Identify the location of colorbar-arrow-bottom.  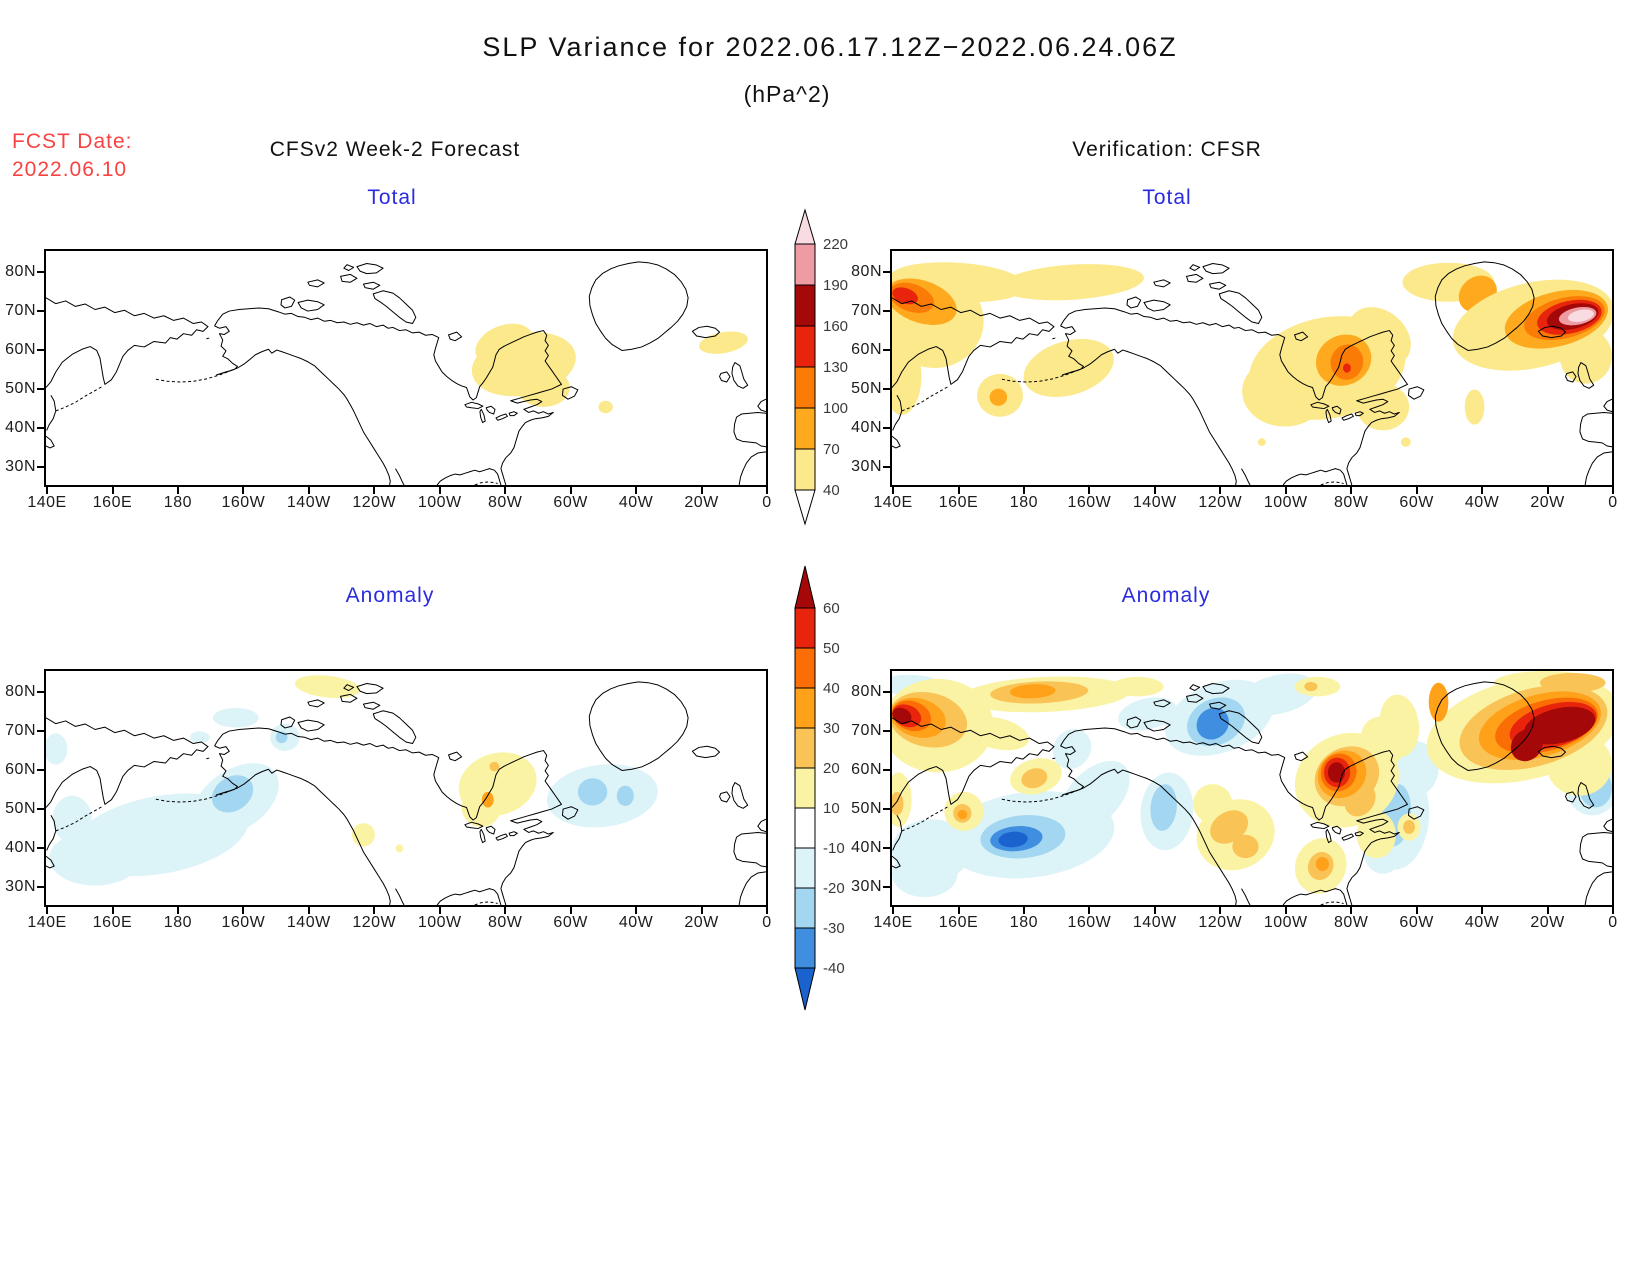
(805, 989).